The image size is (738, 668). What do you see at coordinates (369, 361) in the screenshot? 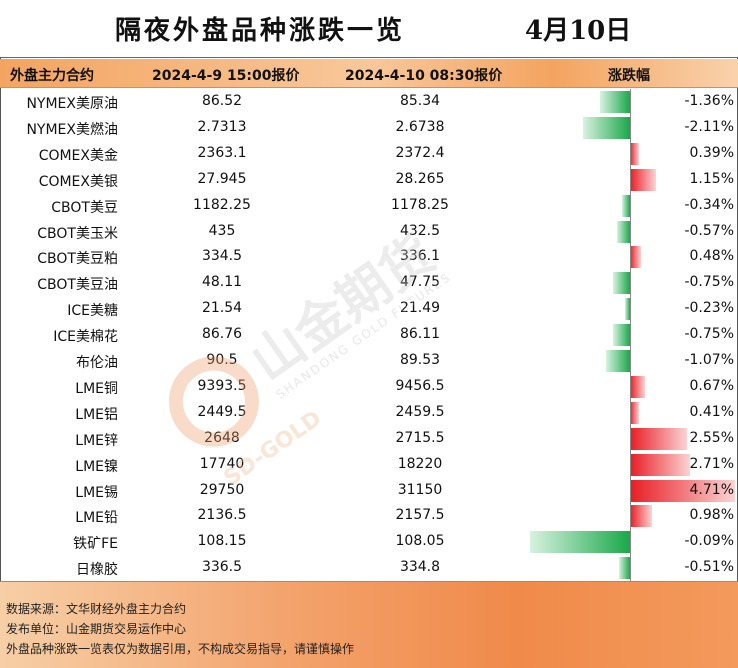
I see `table-row: 布伦油 90.5 89.53 -1.07%` at bounding box center [369, 361].